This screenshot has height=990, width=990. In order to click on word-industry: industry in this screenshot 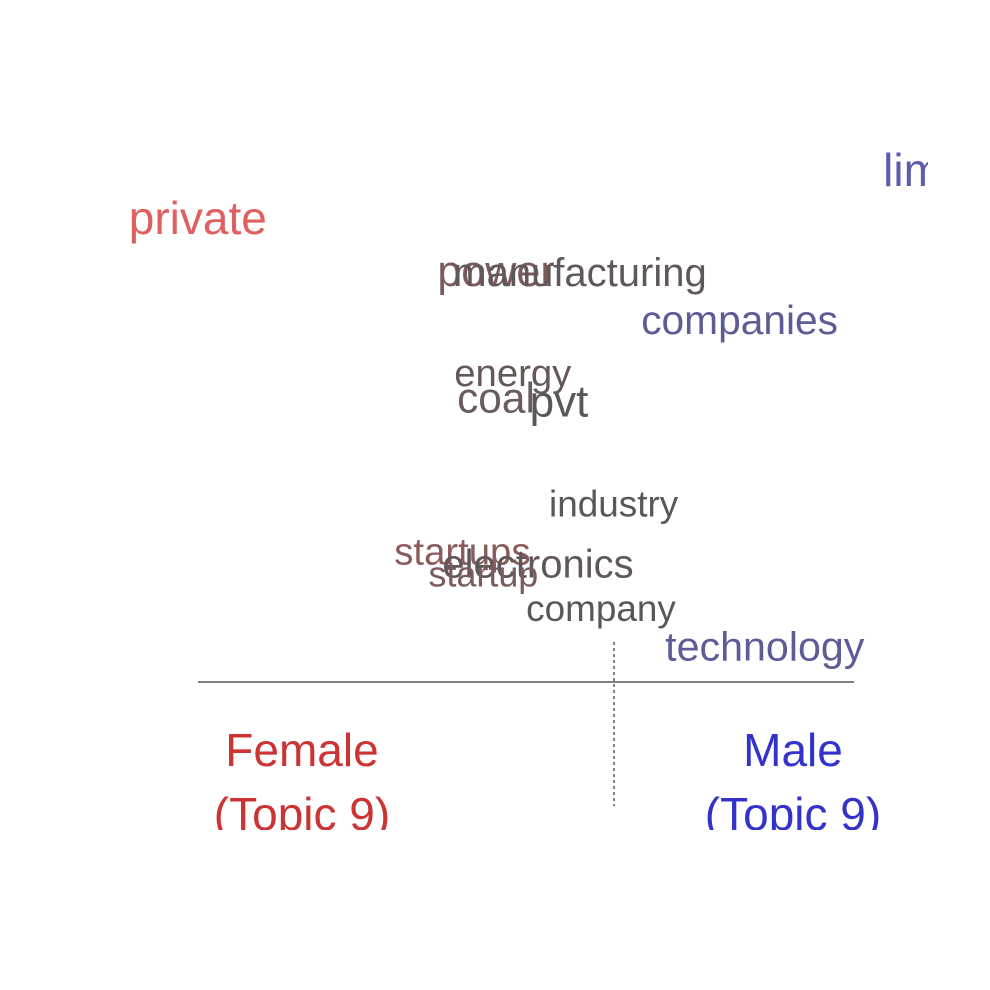, I will do `click(614, 504)`.